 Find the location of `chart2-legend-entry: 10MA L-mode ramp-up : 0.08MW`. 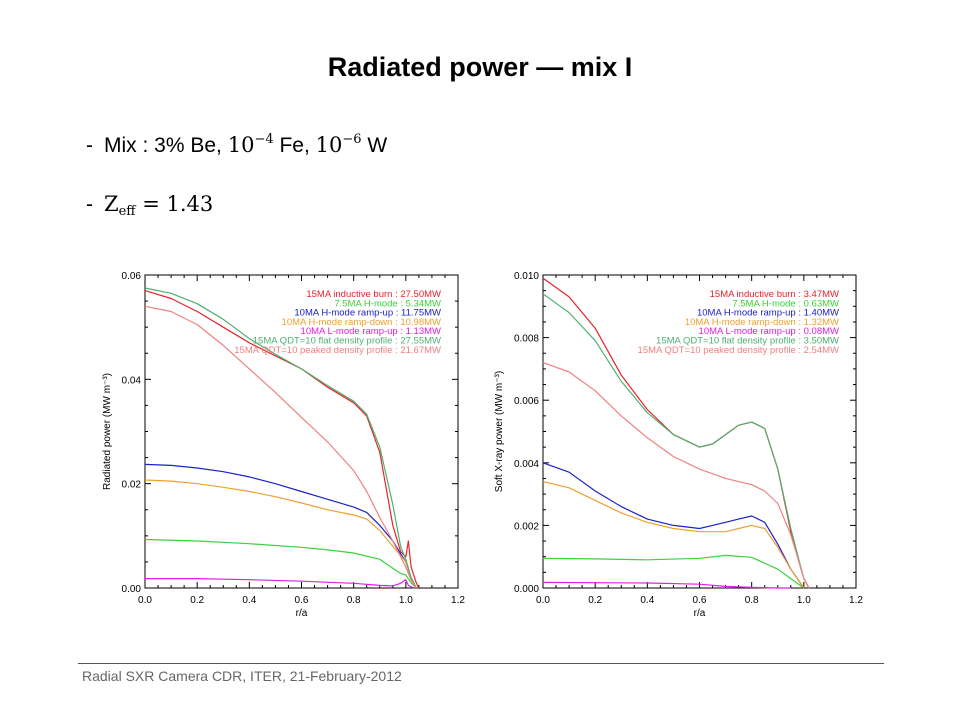

chart2-legend-entry: 10MA L-mode ramp-up : 0.08MW is located at coordinates (769, 331).